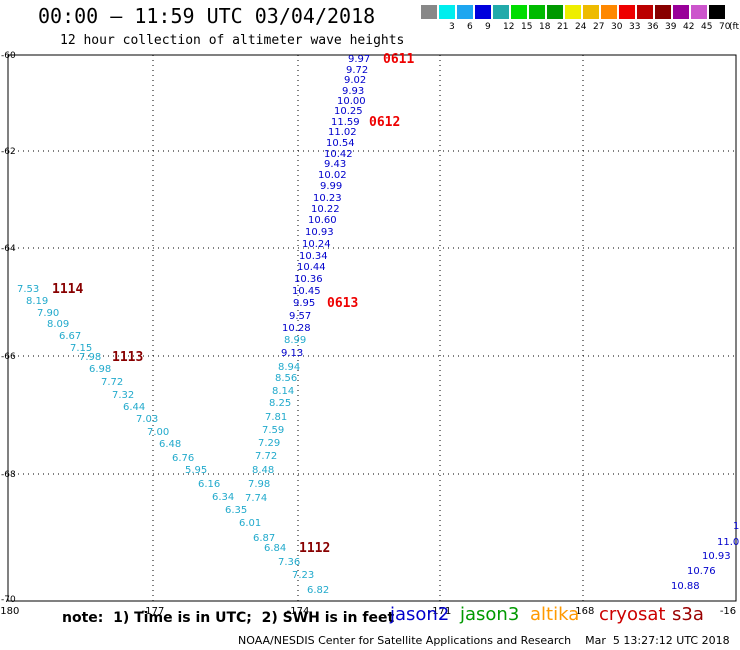 This screenshot has height=650, width=740. What do you see at coordinates (8, 475) in the screenshot?
I see `y-tick-label: -68` at bounding box center [8, 475].